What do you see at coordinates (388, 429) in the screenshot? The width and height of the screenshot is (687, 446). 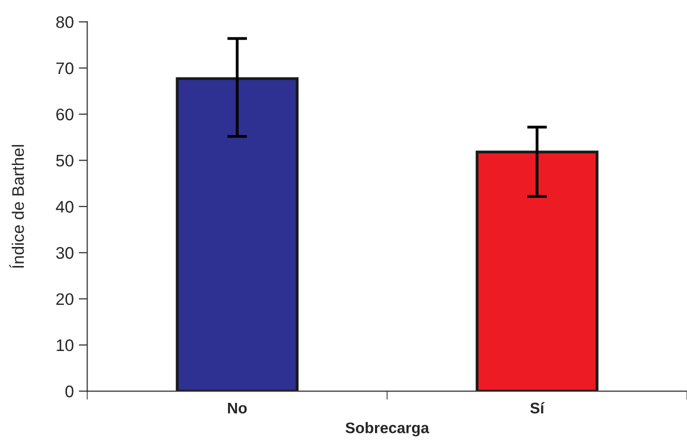 I see `x-axis-title: Sobrecarga` at bounding box center [388, 429].